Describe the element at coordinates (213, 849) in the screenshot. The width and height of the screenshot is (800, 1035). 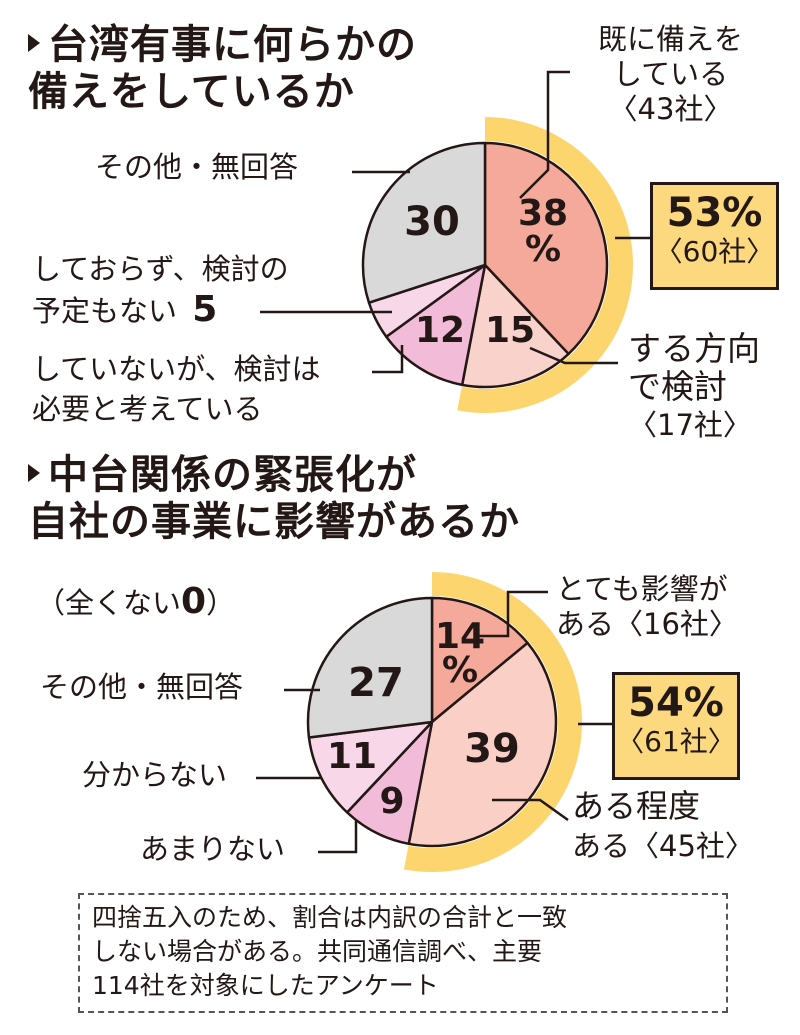
I see `label-little: あまりない` at that location.